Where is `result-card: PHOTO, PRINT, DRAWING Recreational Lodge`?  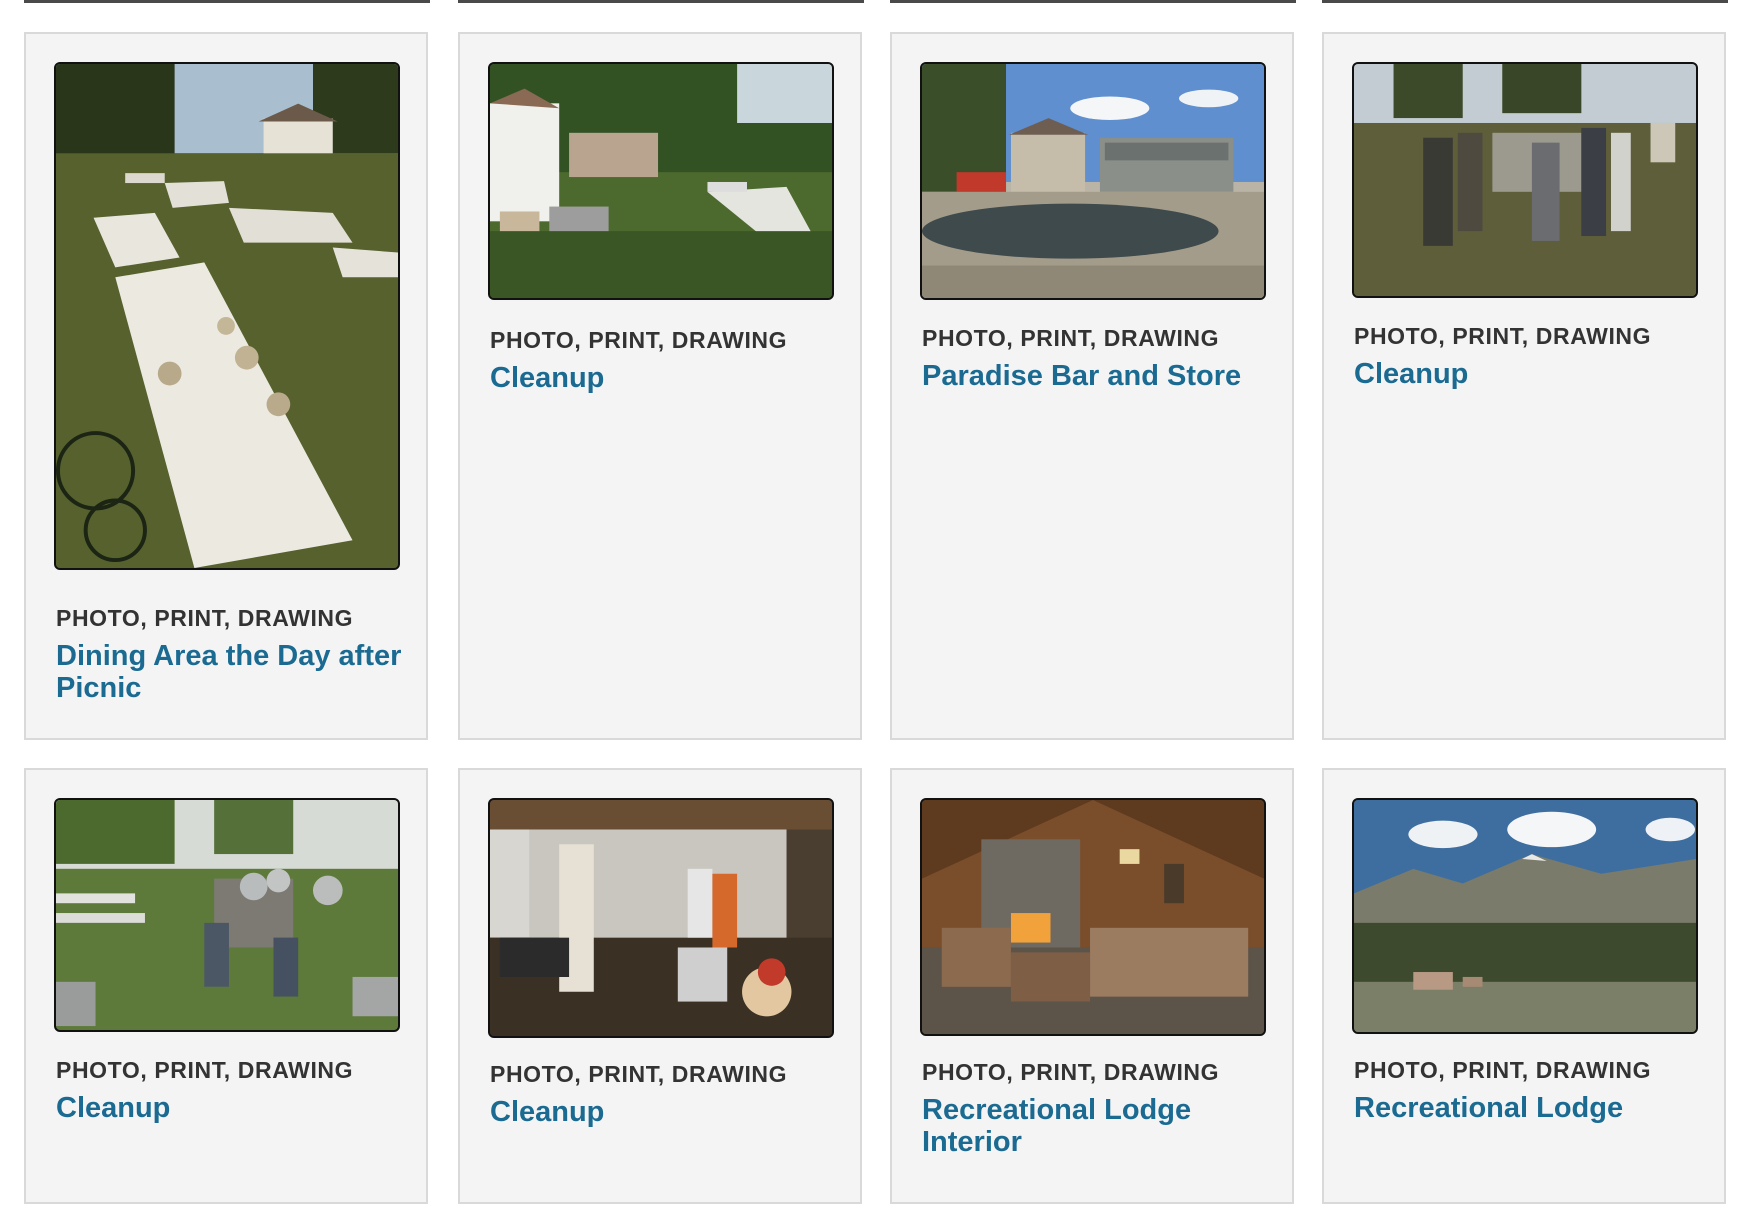 result-card: PHOTO, PRINT, DRAWING Recreational Lodge is located at coordinates (1524, 986).